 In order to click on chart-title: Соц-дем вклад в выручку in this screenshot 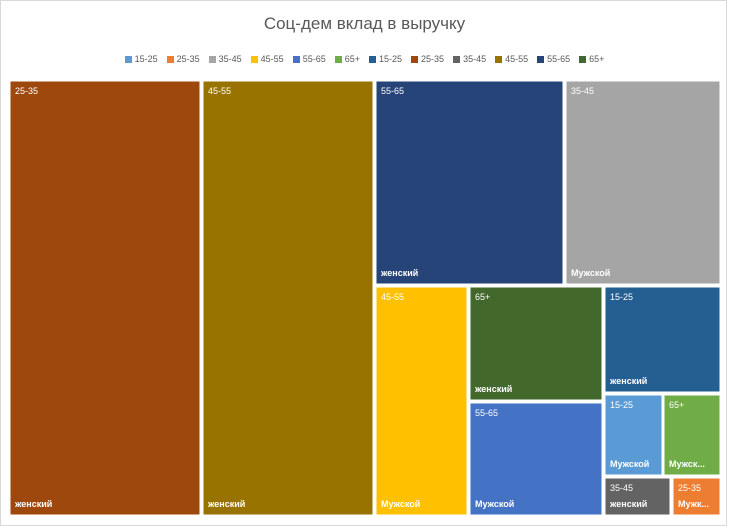, I will do `click(364, 23)`.